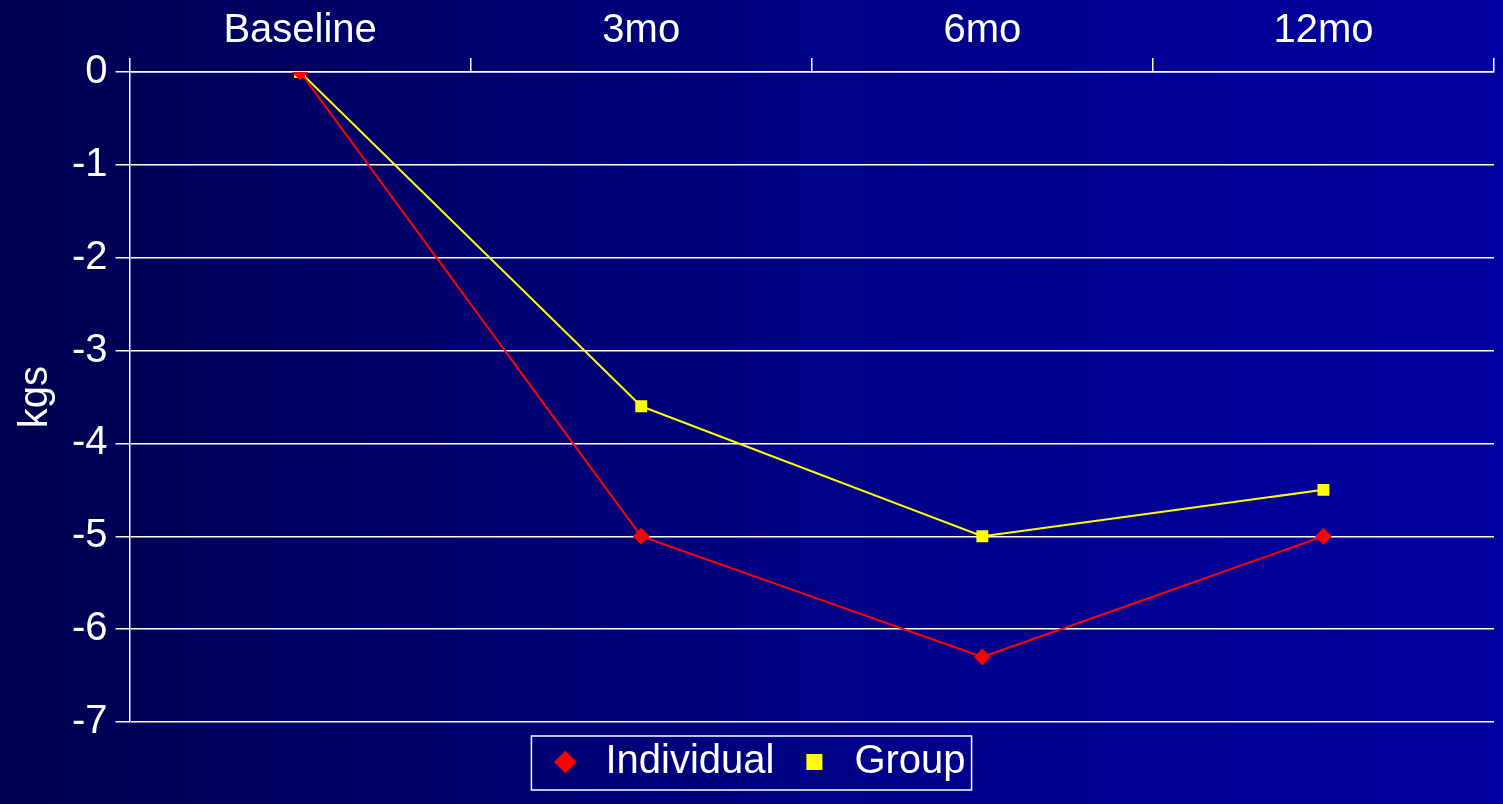 This screenshot has width=1503, height=804. Describe the element at coordinates (89, 440) in the screenshot. I see `y-tick-label: -4` at that location.